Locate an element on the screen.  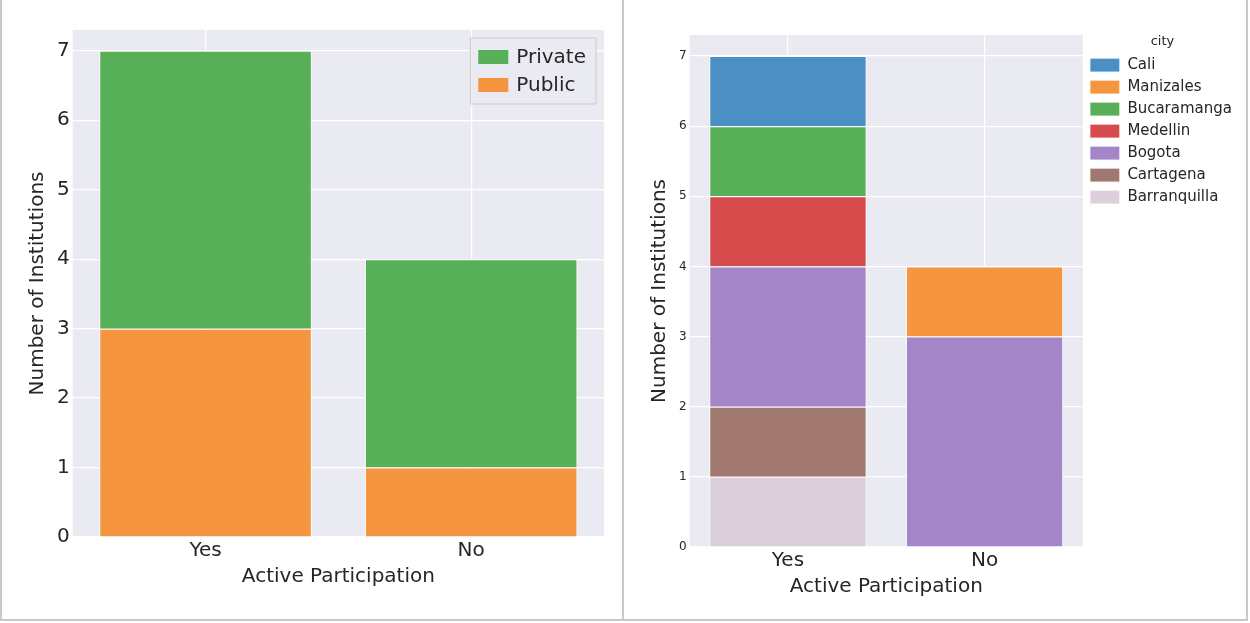
legend-label: Public is located at coordinates (546, 84).